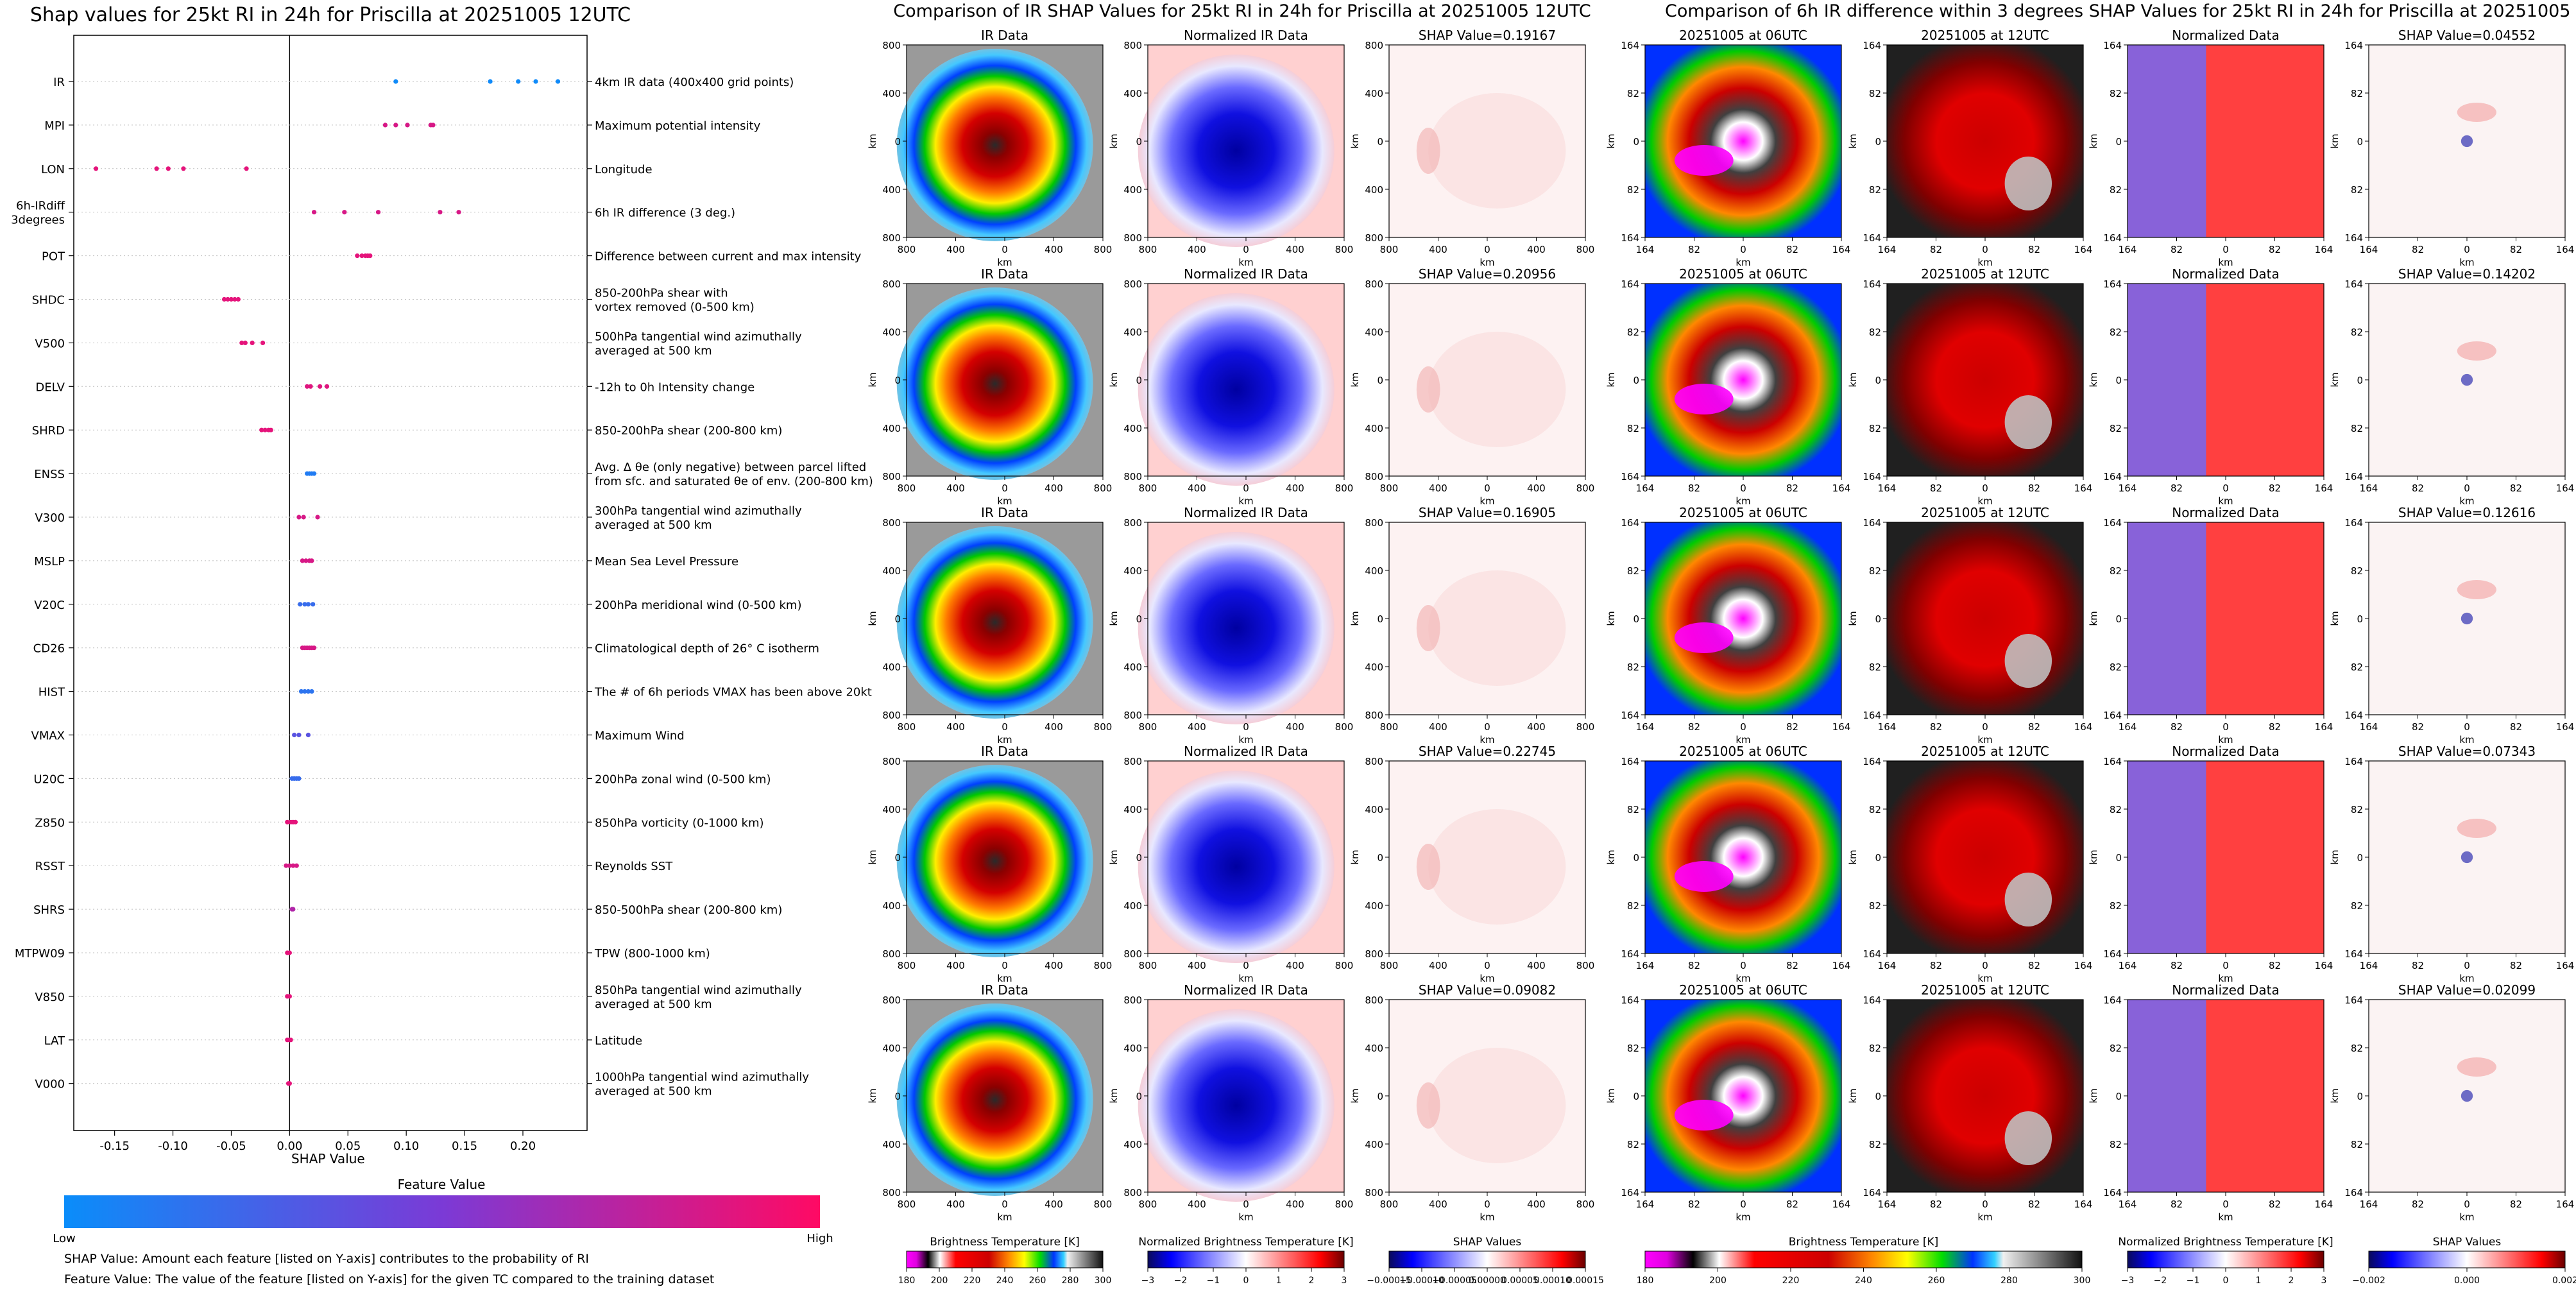 This screenshot has height=1289, width=2576. Describe the element at coordinates (2128, 1281) in the screenshot. I see `colorbar-tick-label: −3` at that location.